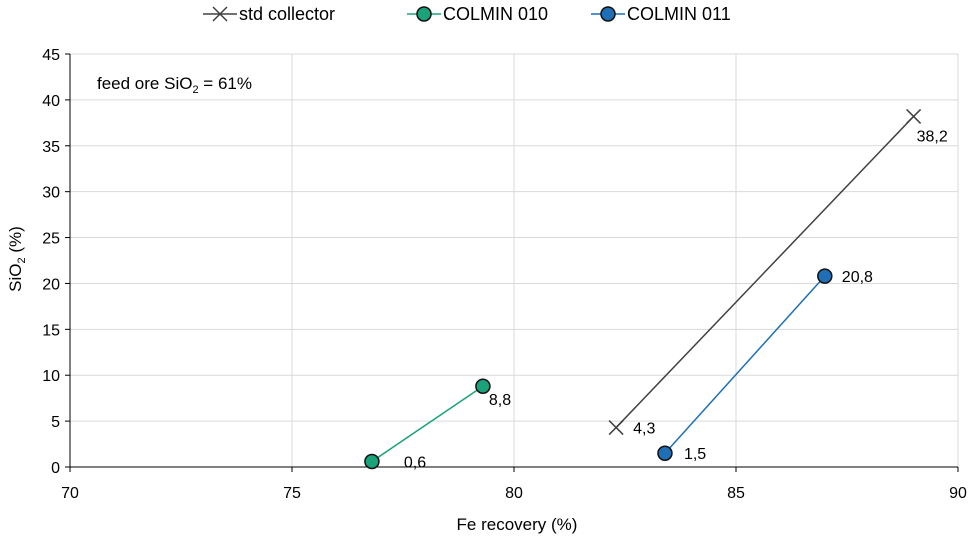 This screenshot has height=539, width=969. I want to click on y-tick-label: 35, so click(51, 147).